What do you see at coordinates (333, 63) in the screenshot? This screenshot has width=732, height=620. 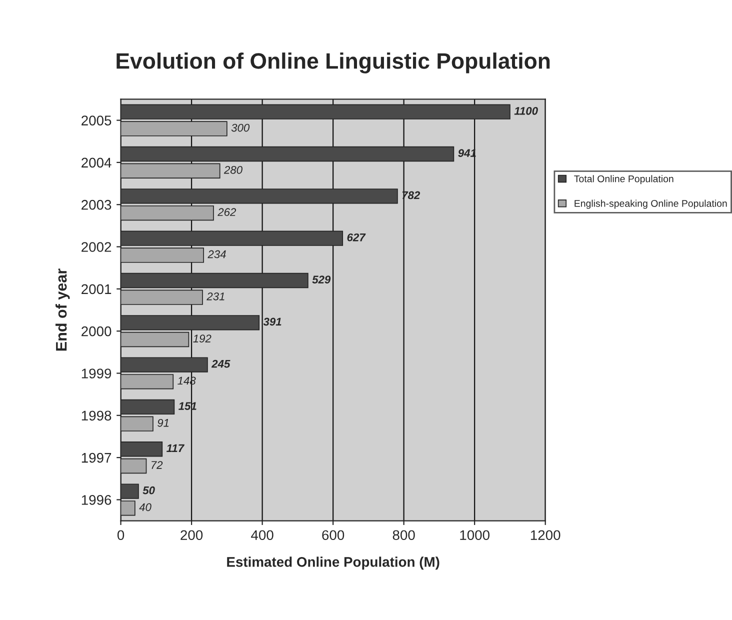 I see `chart-title: Evolution of Online Linguistic Population` at bounding box center [333, 63].